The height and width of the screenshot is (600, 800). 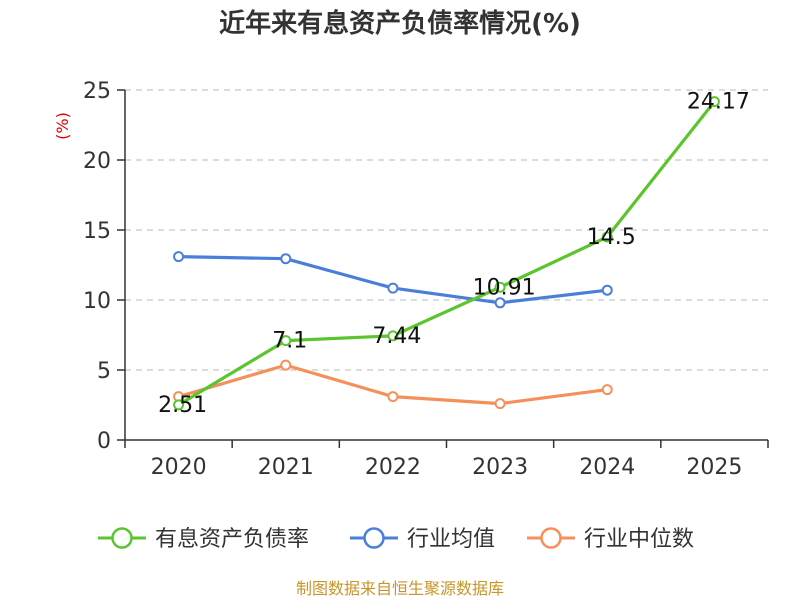 I want to click on series-0-point-2023, so click(x=500, y=287).